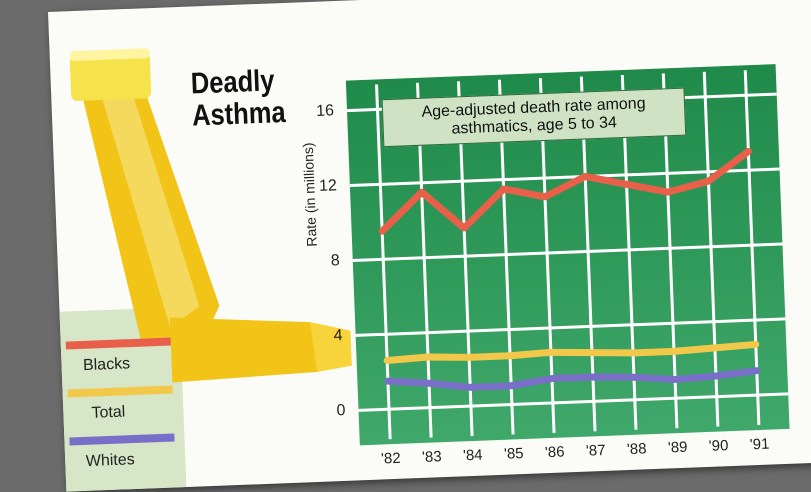 Image resolution: width=811 pixels, height=492 pixels. I want to click on y-tick-label: 4, so click(338, 335).